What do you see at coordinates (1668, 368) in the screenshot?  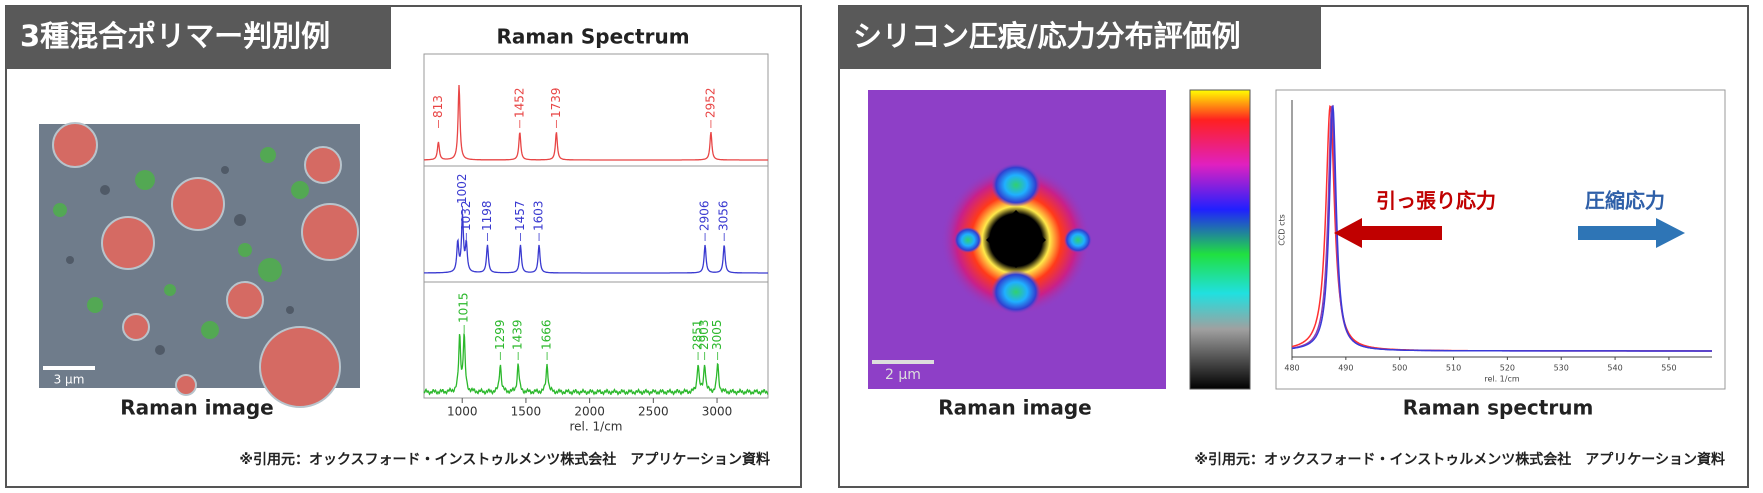 I see `x-tick-label: 550` at bounding box center [1668, 368].